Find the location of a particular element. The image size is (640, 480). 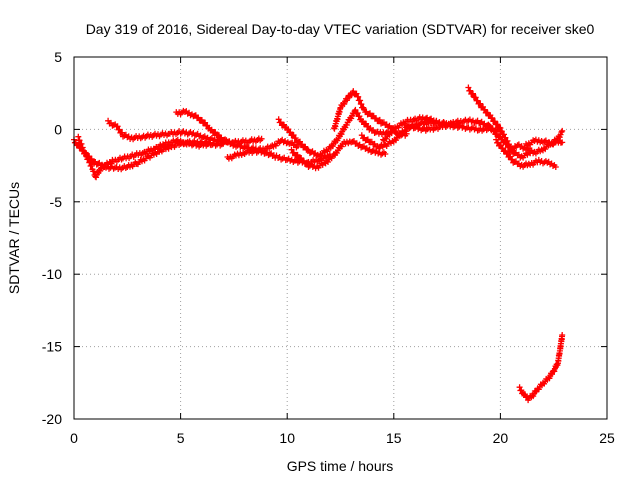

x-tick-label: 25 is located at coordinates (607, 438).